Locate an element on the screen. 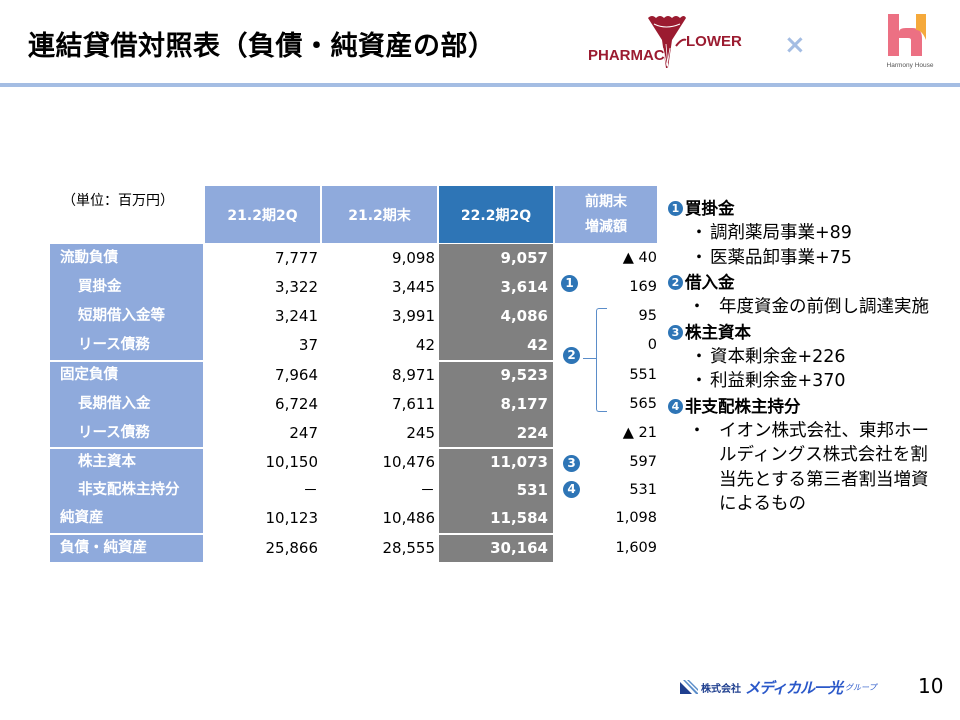  unit-label: （単位：百万円） is located at coordinates (118, 201).